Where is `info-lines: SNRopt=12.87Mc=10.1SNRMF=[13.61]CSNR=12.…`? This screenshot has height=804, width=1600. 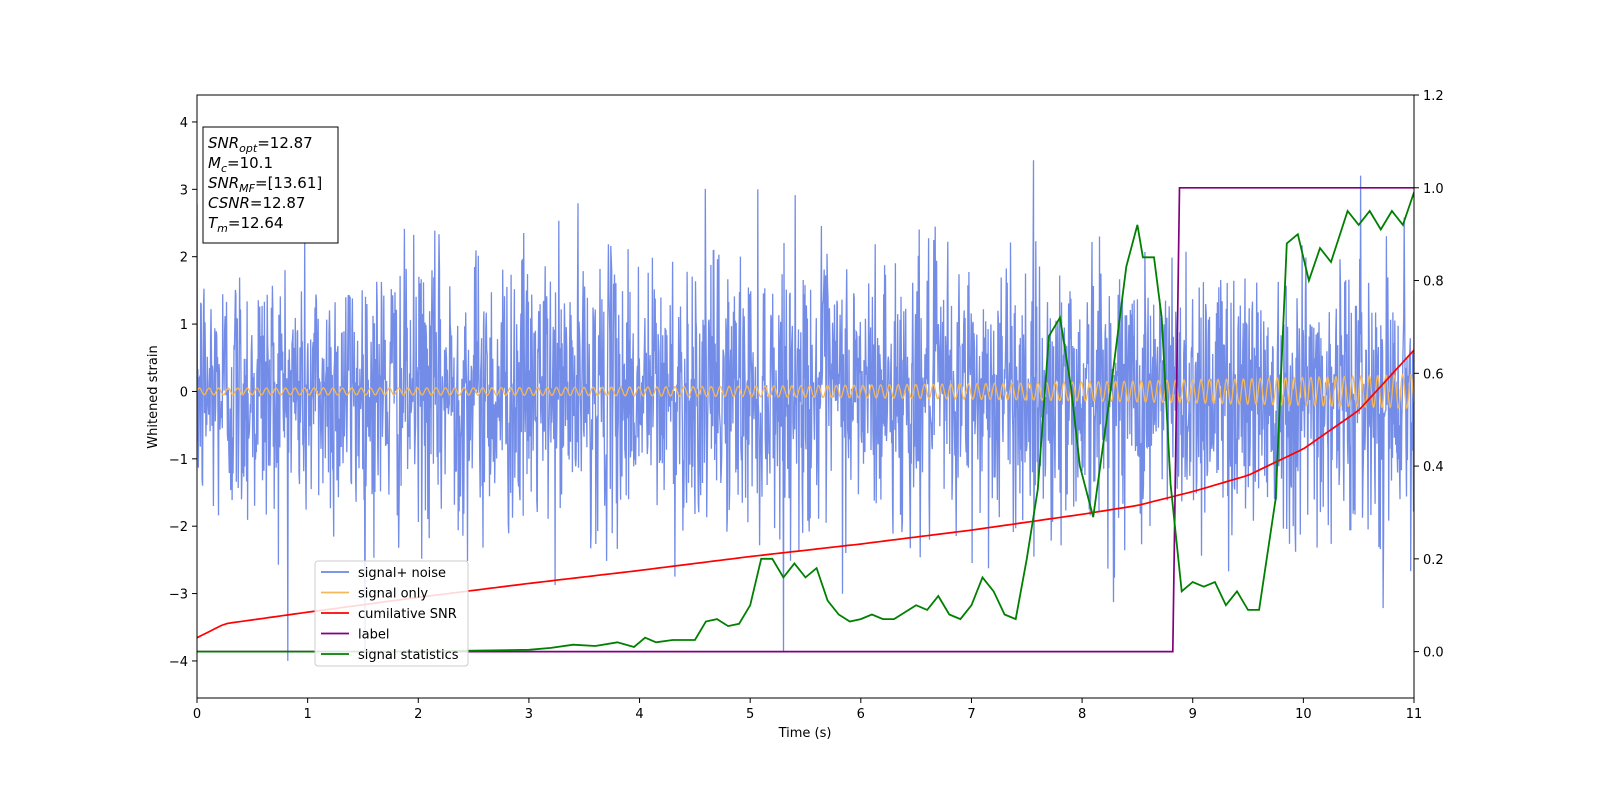
info-lines: SNRopt=12.87Mc=10.1SNRMF=[13.61]CSNR=12.… is located at coordinates (265, 184).